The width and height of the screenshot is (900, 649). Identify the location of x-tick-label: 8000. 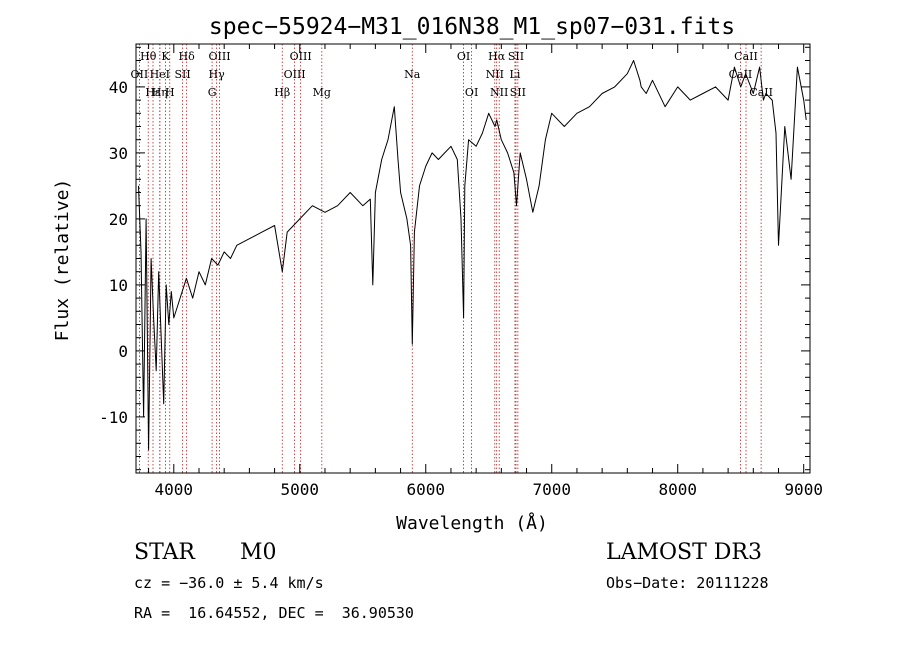
(677, 489).